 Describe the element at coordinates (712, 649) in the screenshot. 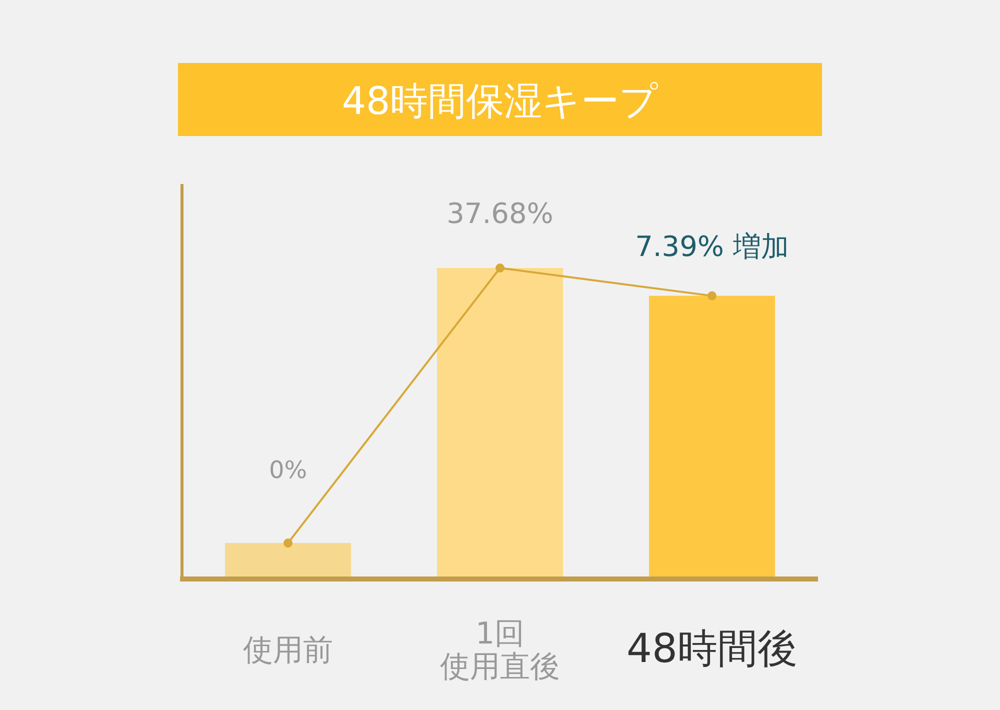

I see `x-tick-label: 48時間後` at that location.